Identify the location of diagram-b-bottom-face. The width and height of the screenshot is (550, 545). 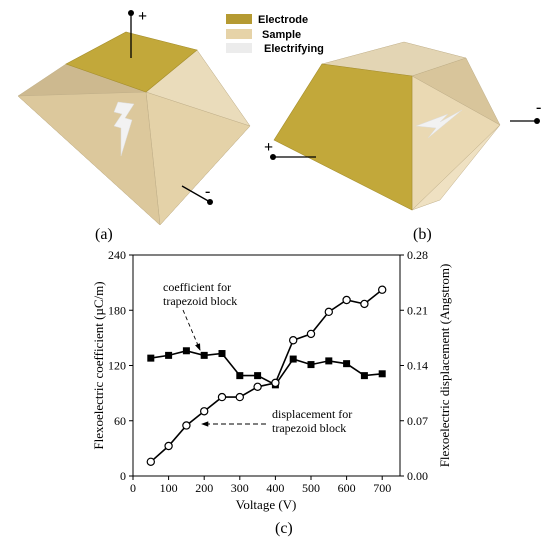
(456, 167).